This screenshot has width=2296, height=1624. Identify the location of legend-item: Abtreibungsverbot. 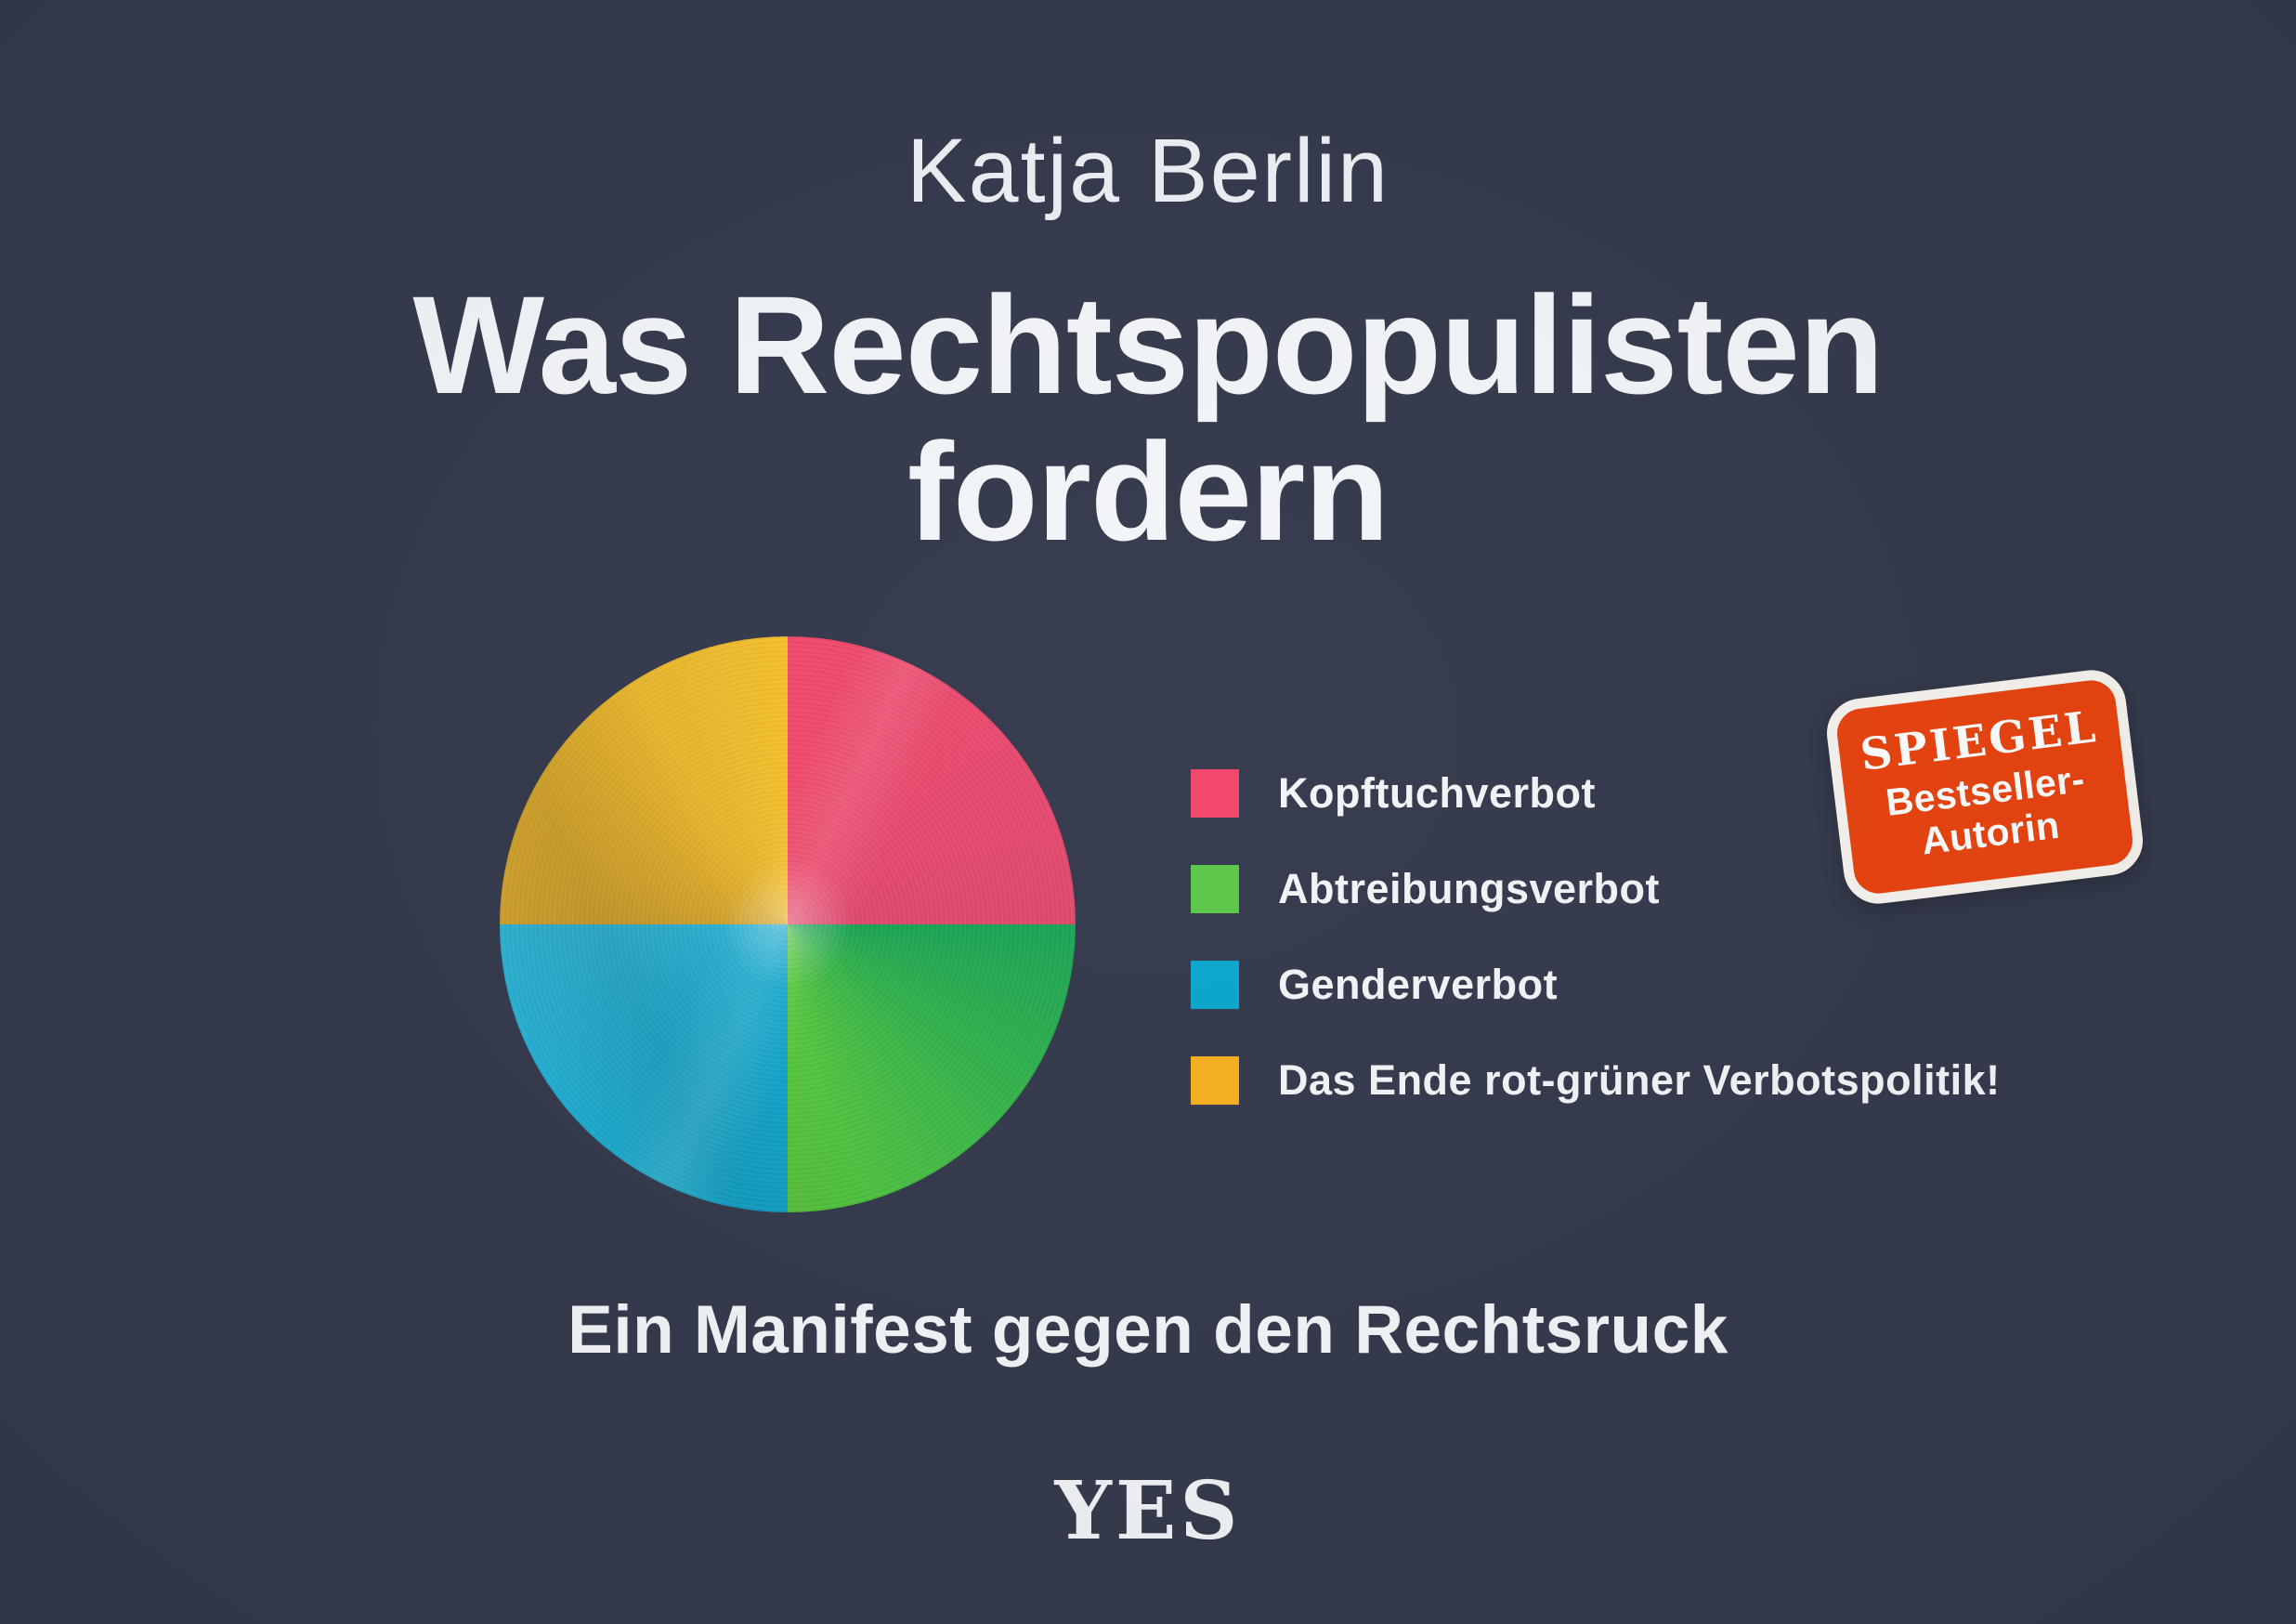
(1596, 889).